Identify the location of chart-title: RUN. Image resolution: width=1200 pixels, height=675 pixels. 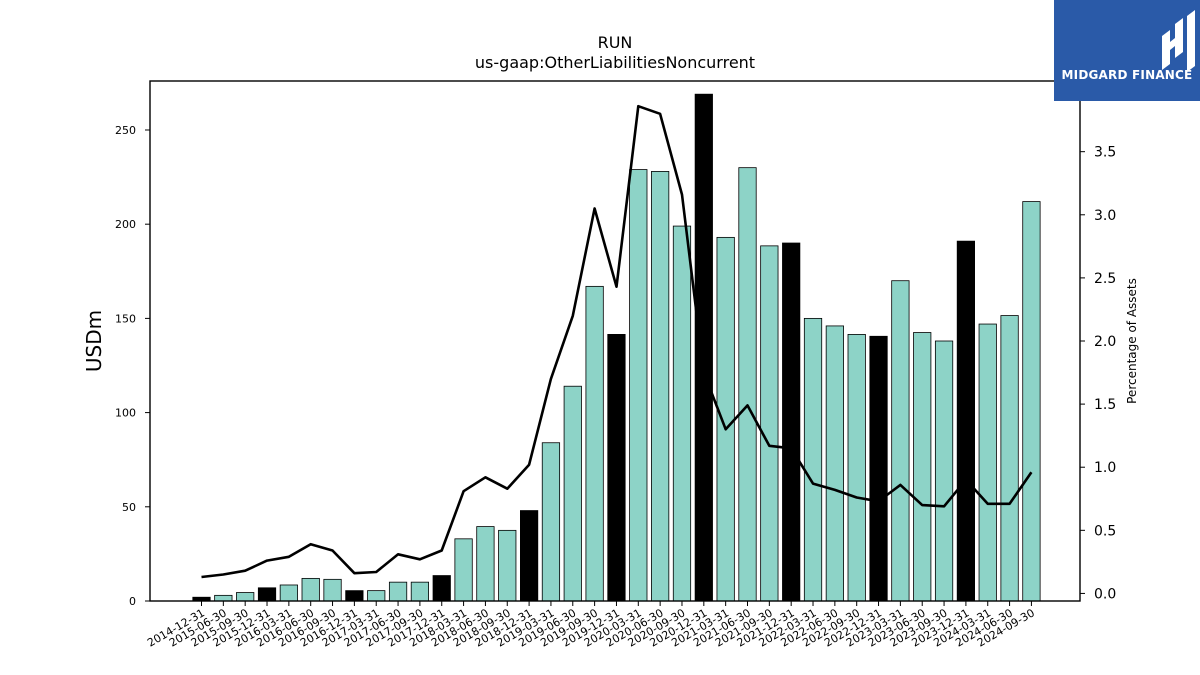
(615, 42).